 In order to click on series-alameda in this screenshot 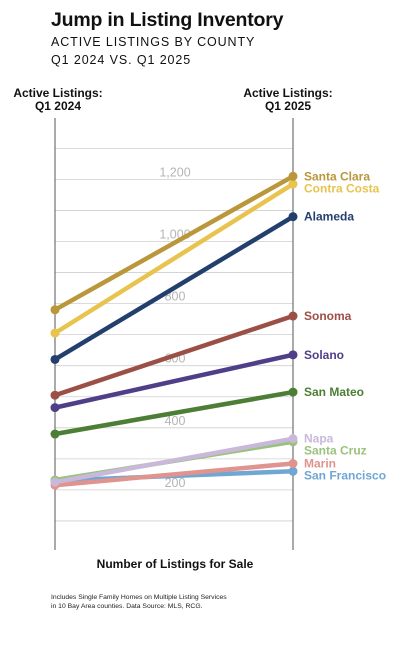, I will do `click(174, 288)`.